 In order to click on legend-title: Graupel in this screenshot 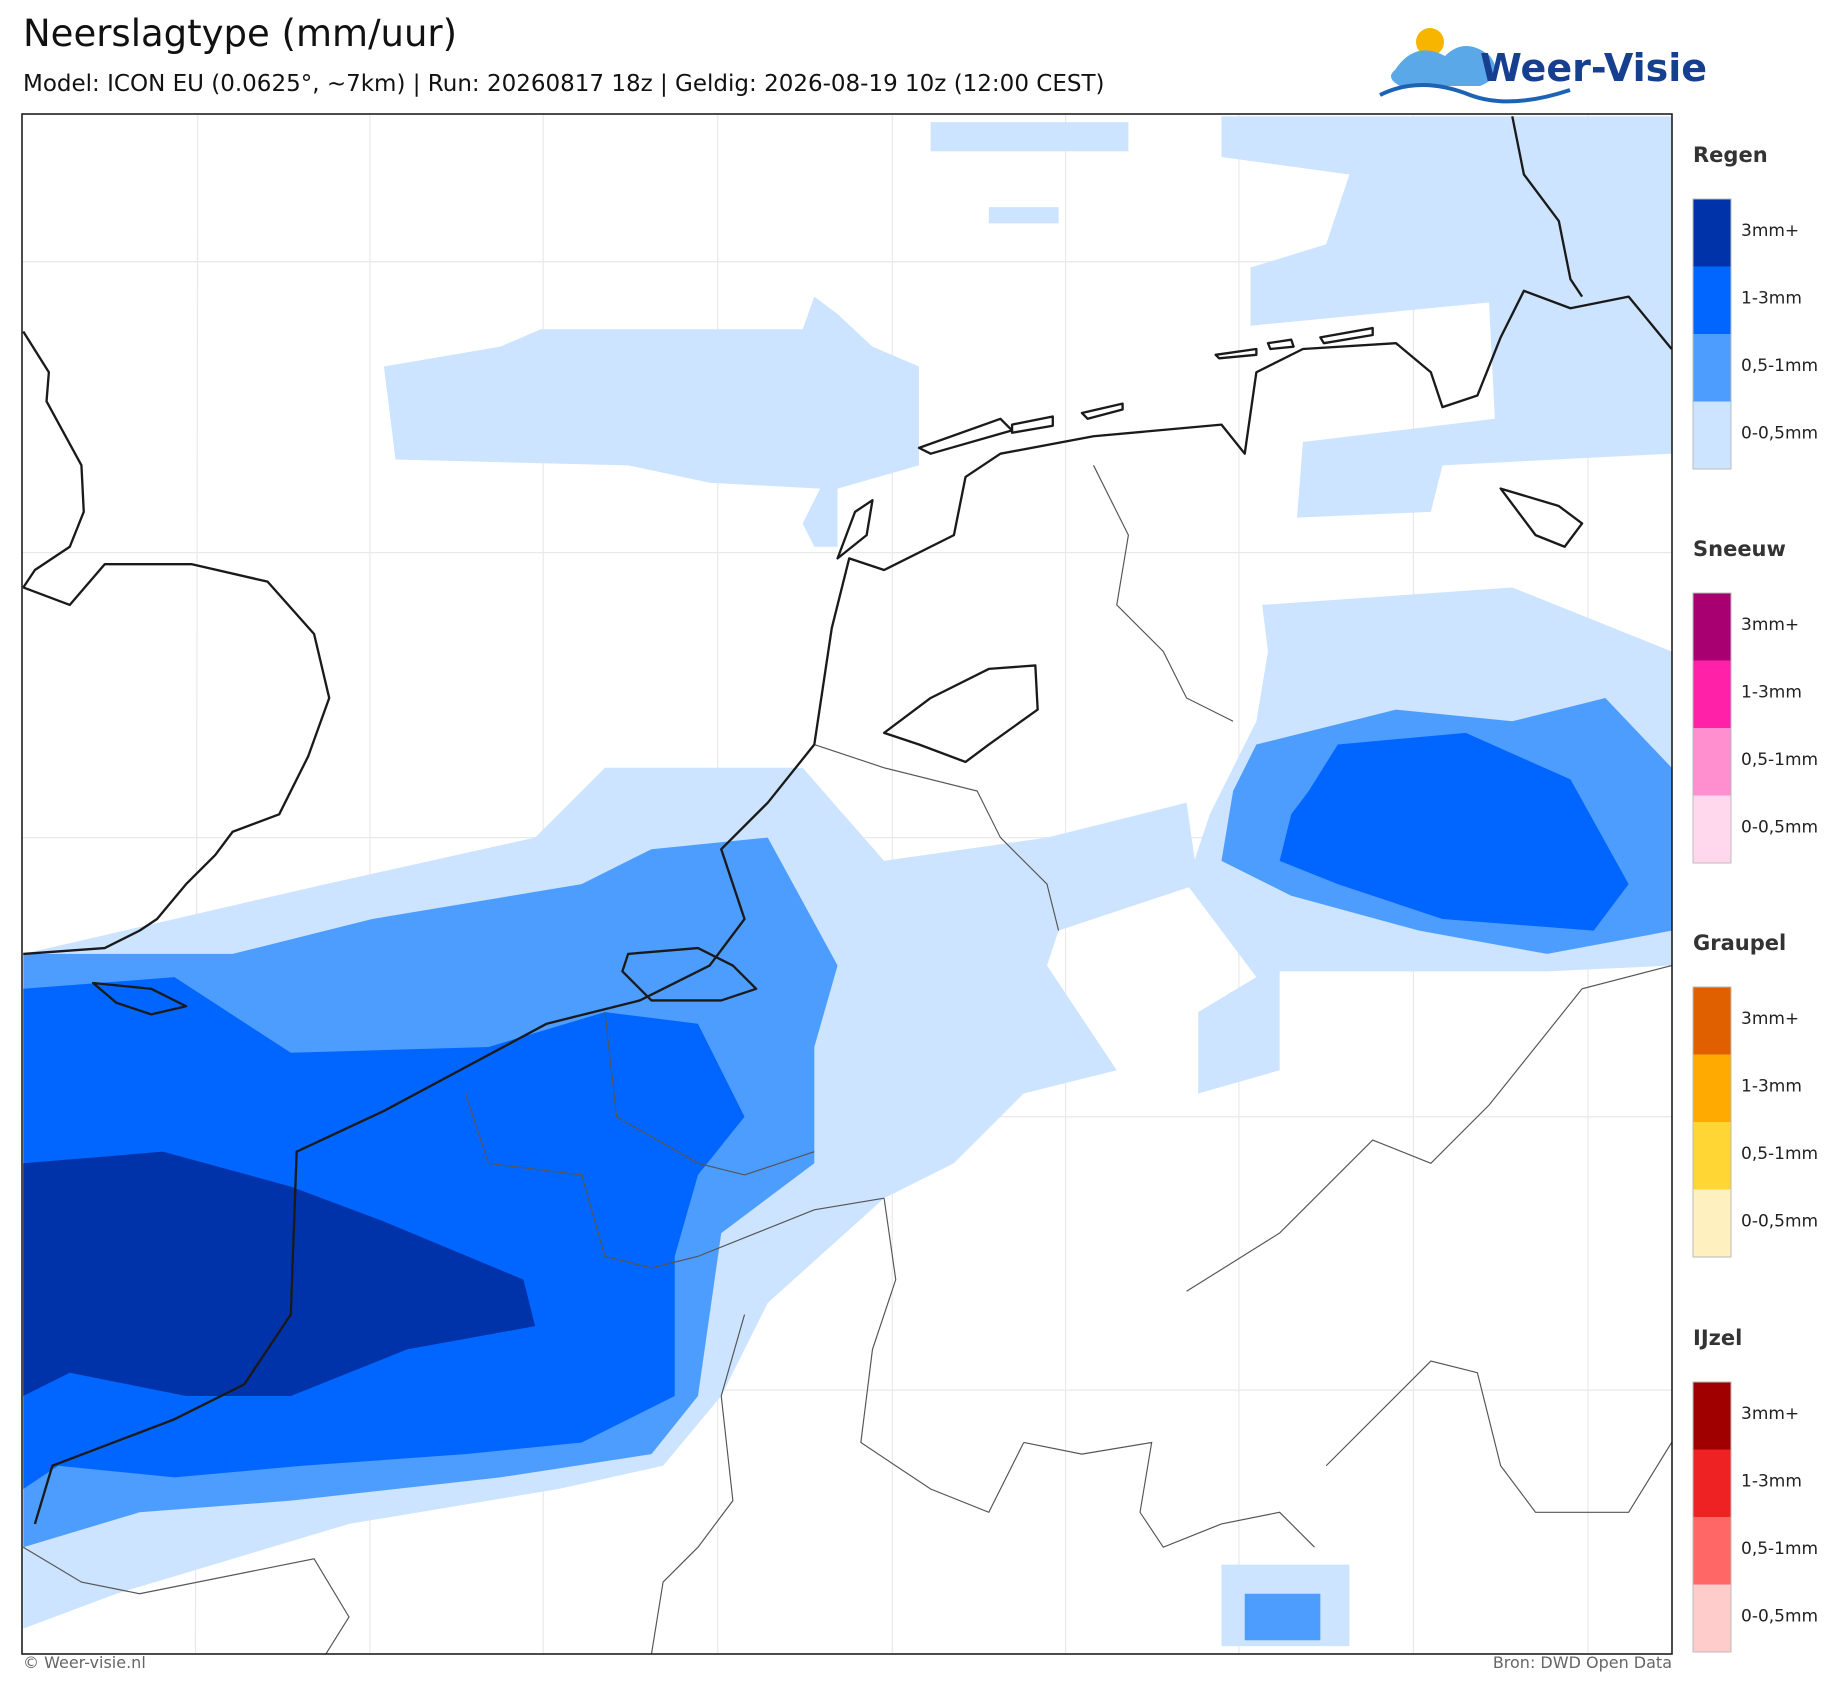, I will do `click(1739, 943)`.